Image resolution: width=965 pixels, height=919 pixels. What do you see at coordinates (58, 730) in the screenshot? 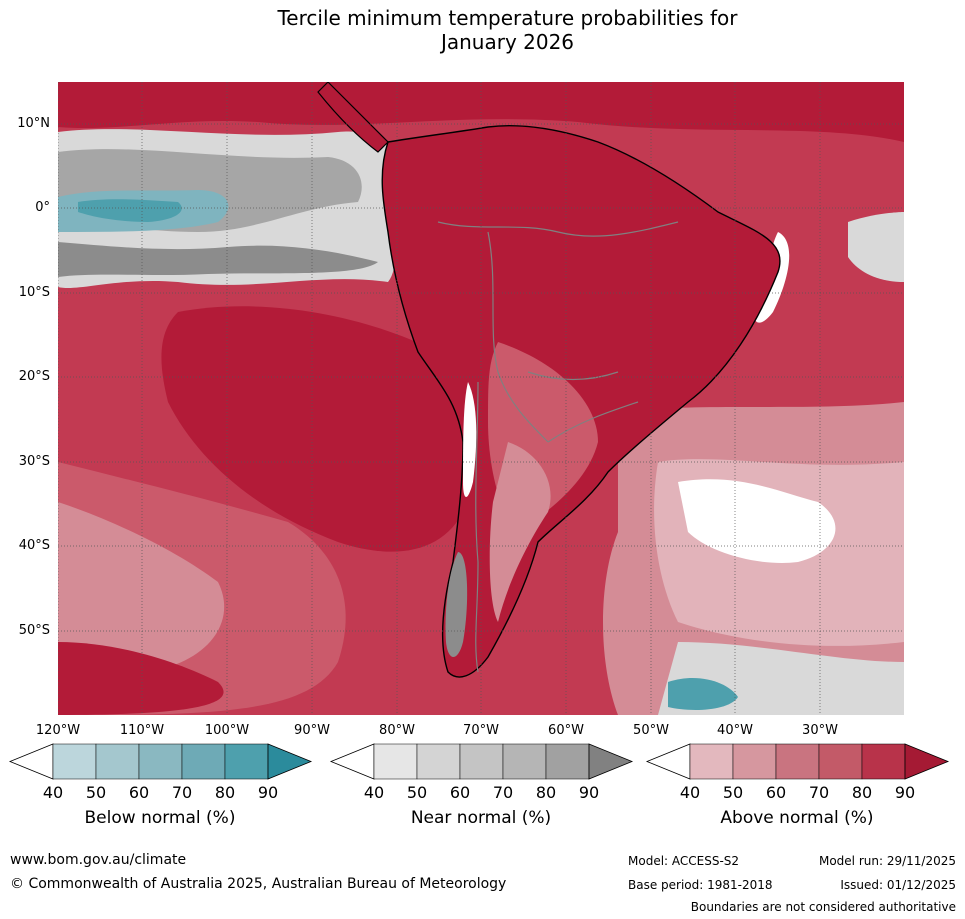
I see `lon-label: 120°W` at bounding box center [58, 730].